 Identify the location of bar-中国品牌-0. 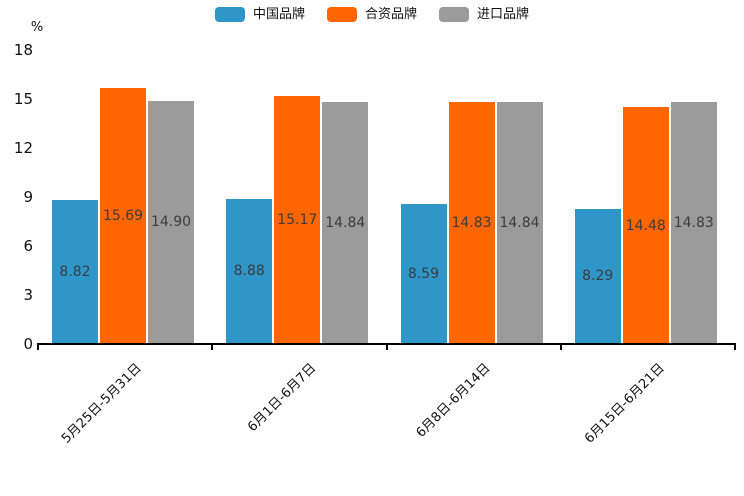
(75, 271).